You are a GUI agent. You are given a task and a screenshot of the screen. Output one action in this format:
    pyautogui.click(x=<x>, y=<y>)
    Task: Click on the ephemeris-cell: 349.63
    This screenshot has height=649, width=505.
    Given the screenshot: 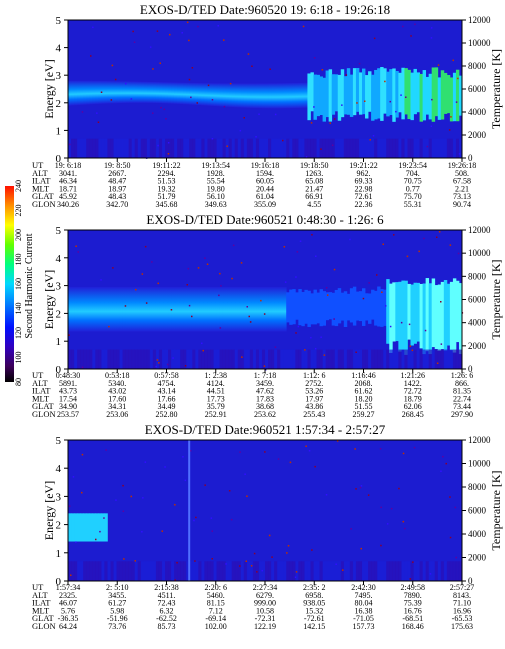 What is the action you would take?
    pyautogui.click(x=216, y=204)
    